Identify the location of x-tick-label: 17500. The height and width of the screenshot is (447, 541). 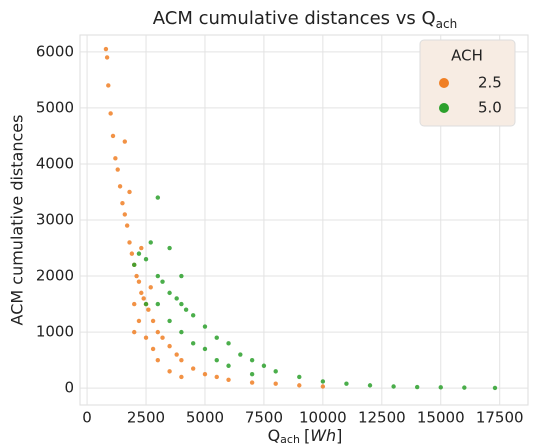
(500, 418).